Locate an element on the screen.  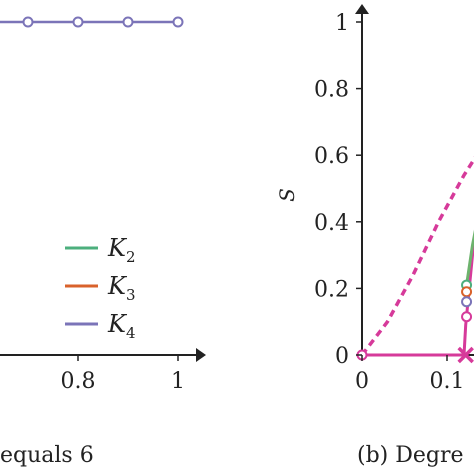
panel-a-caption: equals 6 is located at coordinates (47, 455).